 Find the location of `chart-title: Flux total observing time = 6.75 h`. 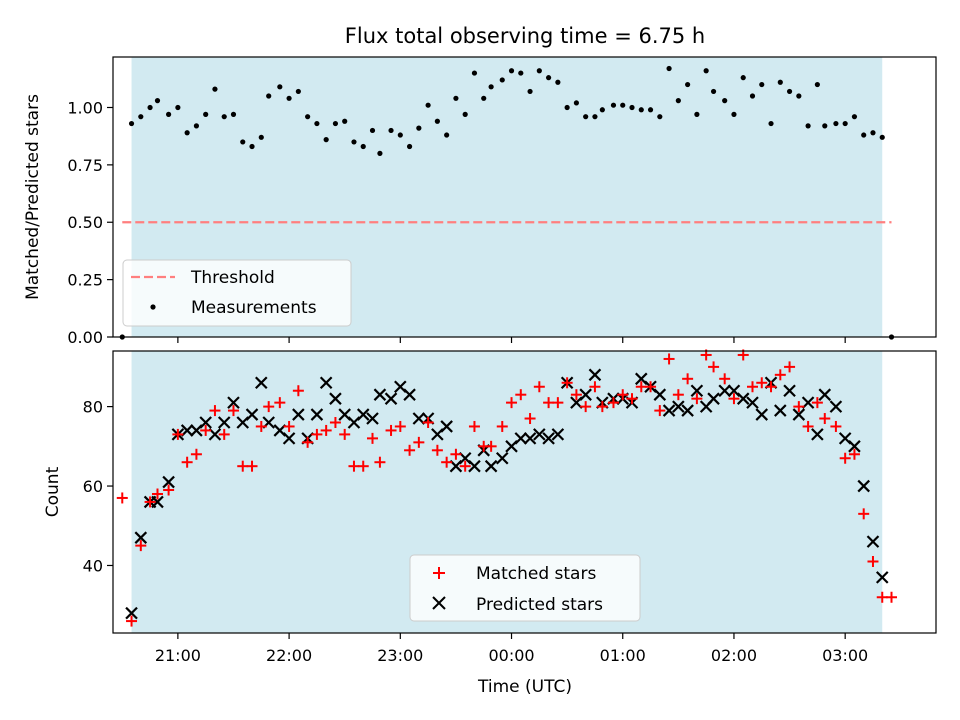

chart-title: Flux total observing time = 6.75 h is located at coordinates (525, 36).